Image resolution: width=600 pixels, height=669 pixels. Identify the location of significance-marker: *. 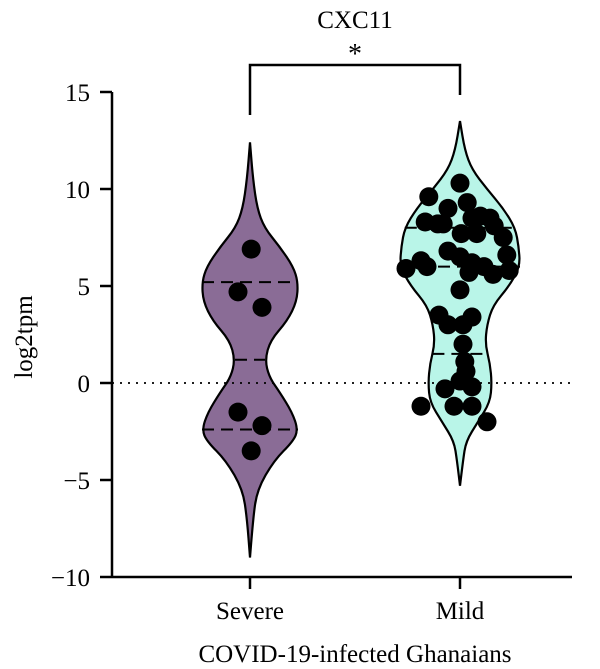
(355, 54).